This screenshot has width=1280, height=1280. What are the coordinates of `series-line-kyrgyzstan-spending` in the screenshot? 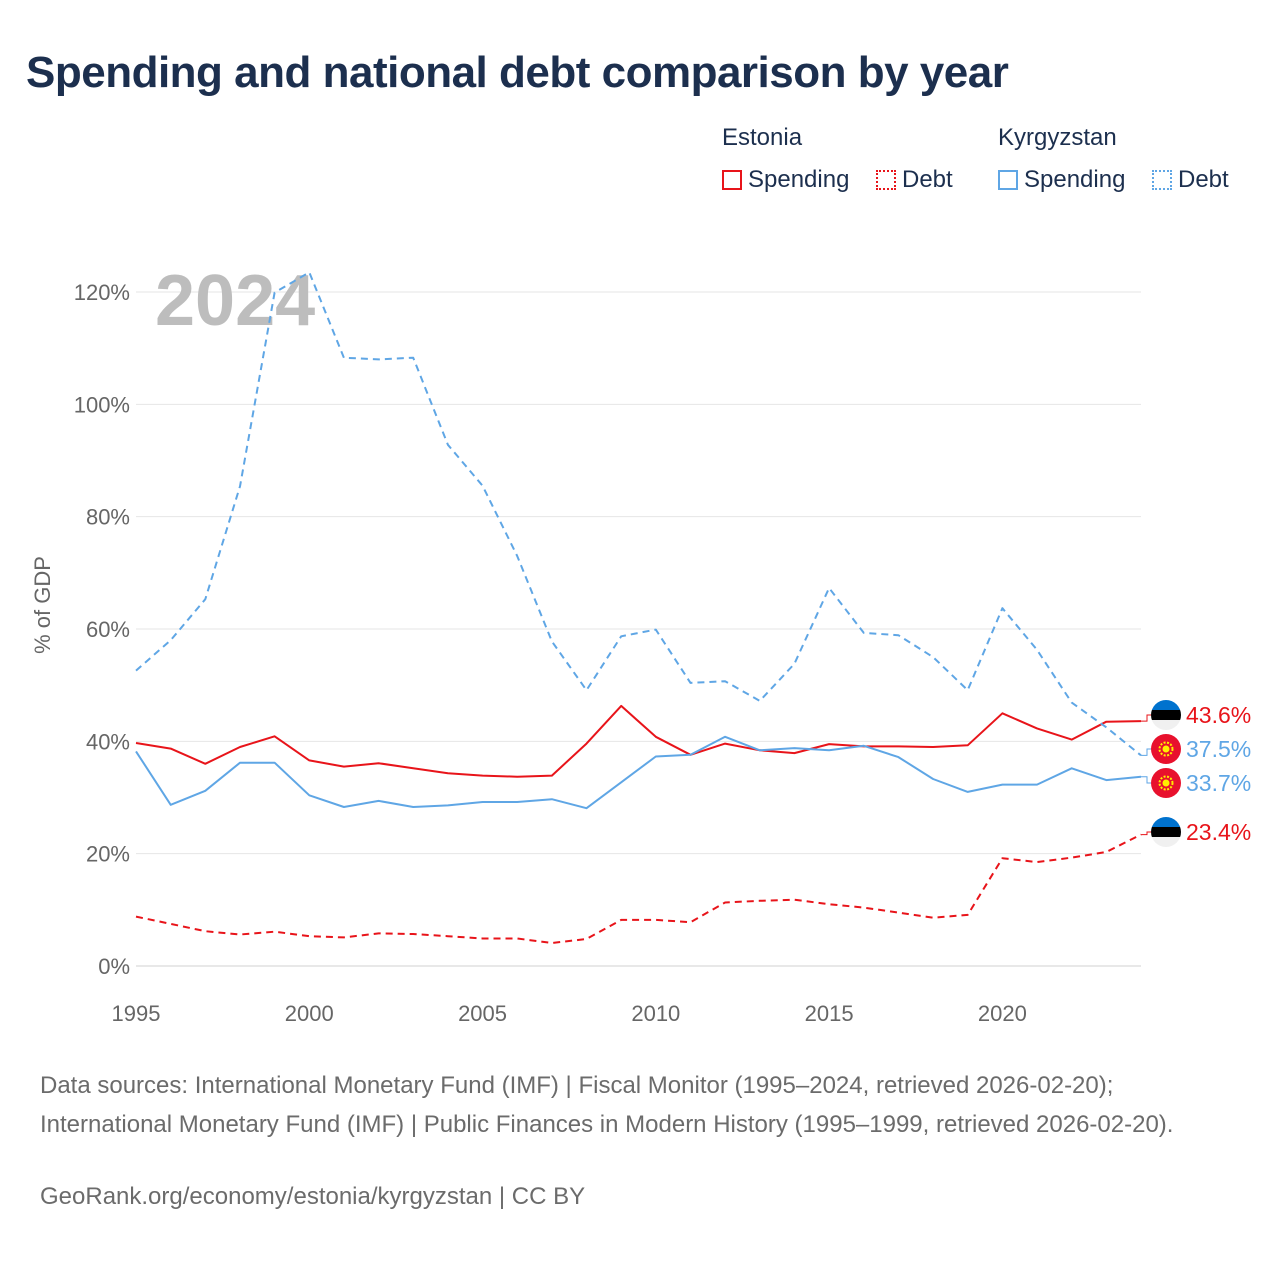 It's located at (638, 772).